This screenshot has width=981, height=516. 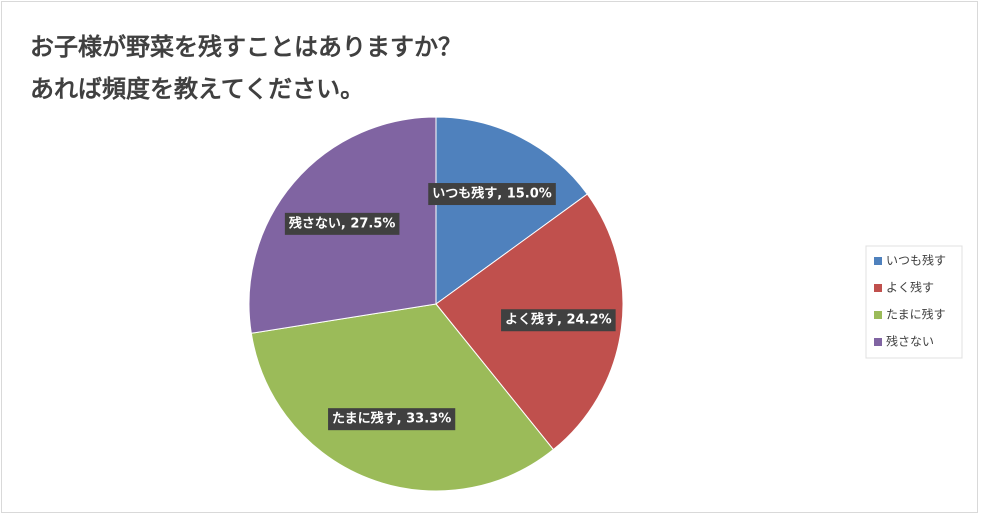 What do you see at coordinates (197, 89) in the screenshot?
I see `chart-title: あれば頻度を教えてください。` at bounding box center [197, 89].